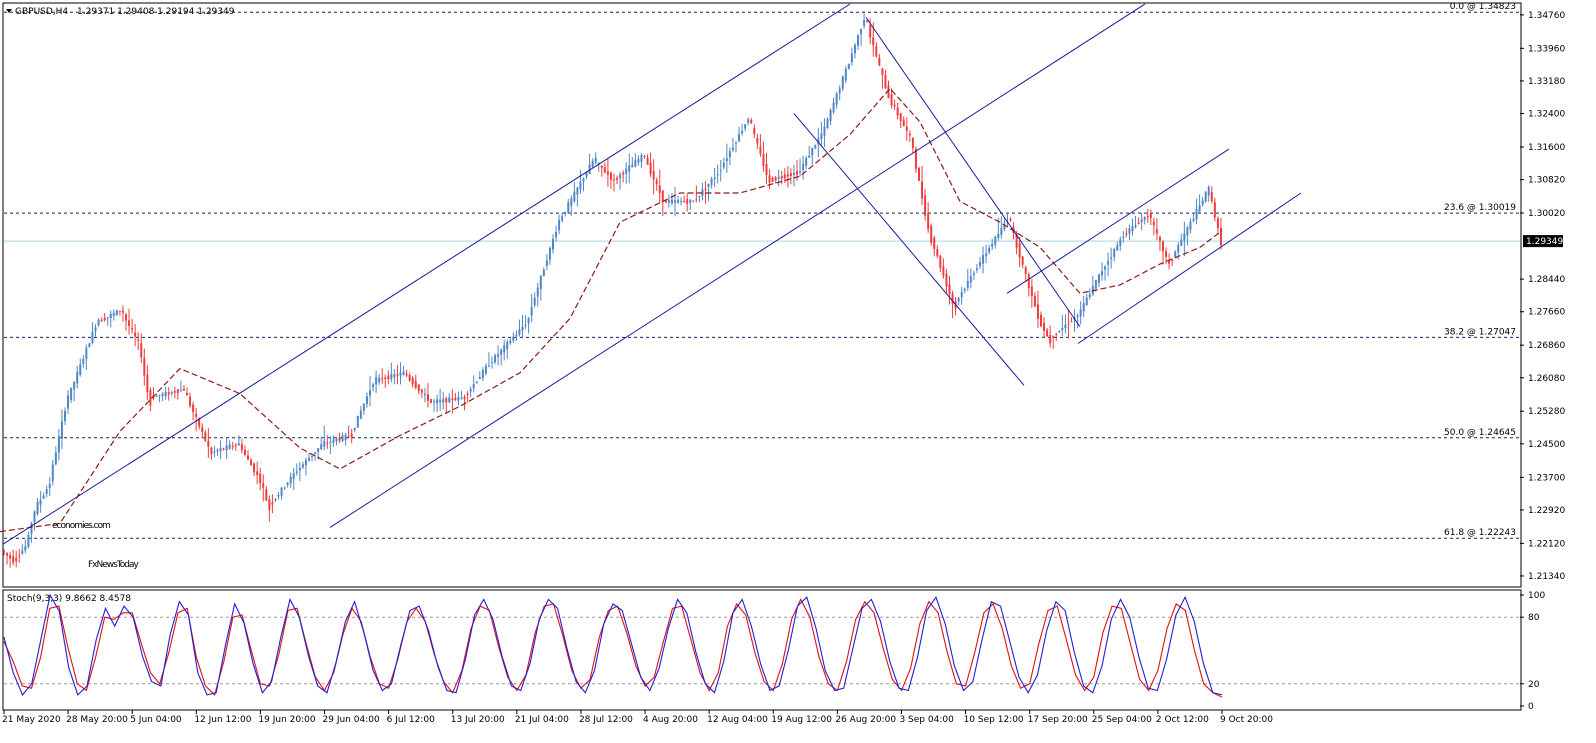 This screenshot has height=743, width=1596. Describe the element at coordinates (1182, 720) in the screenshot. I see `time-tick-label: 2 Oct 12:00` at that location.